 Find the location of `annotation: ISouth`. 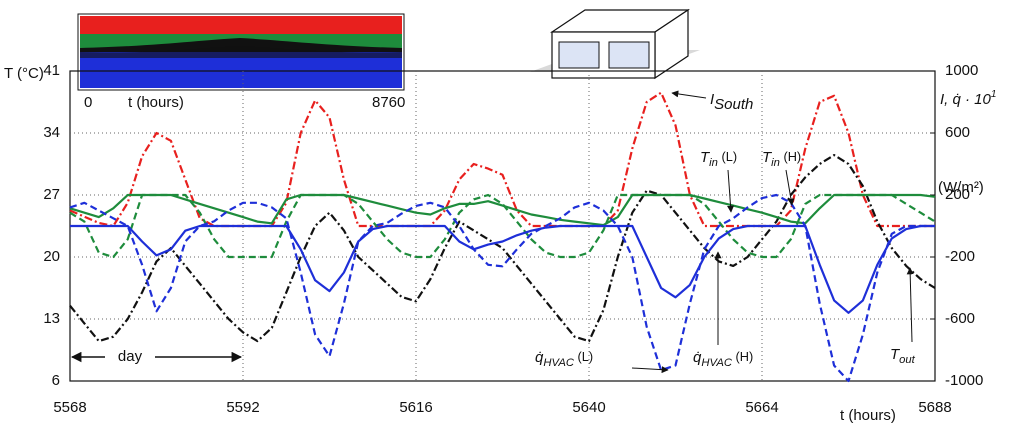

annotation: ISouth is located at coordinates (731, 102).